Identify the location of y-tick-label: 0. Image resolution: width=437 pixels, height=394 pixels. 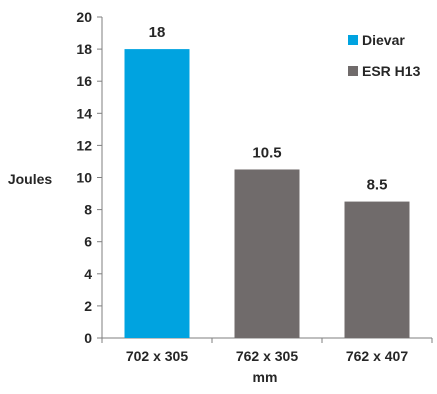
(88, 338).